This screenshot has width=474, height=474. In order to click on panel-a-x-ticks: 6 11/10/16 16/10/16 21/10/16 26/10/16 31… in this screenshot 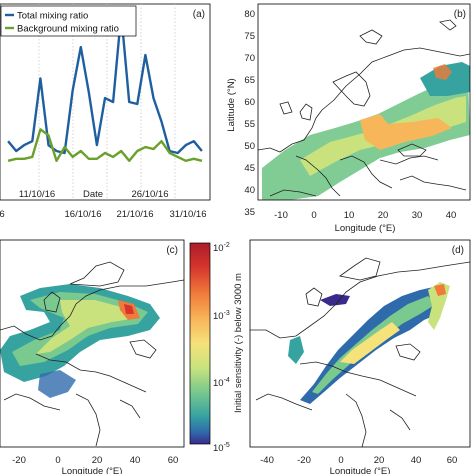, I will do `click(103, 204)`.